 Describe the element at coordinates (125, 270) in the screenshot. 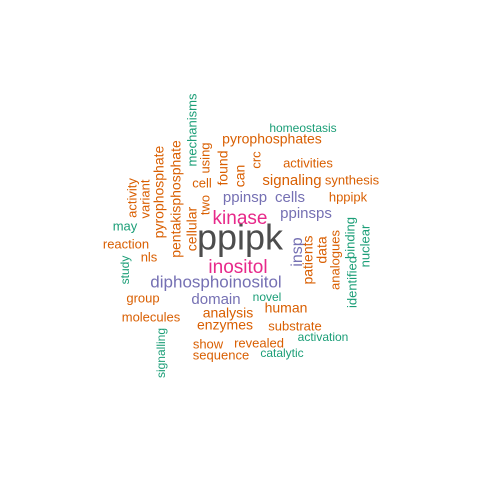

I see `word-study: study` at that location.